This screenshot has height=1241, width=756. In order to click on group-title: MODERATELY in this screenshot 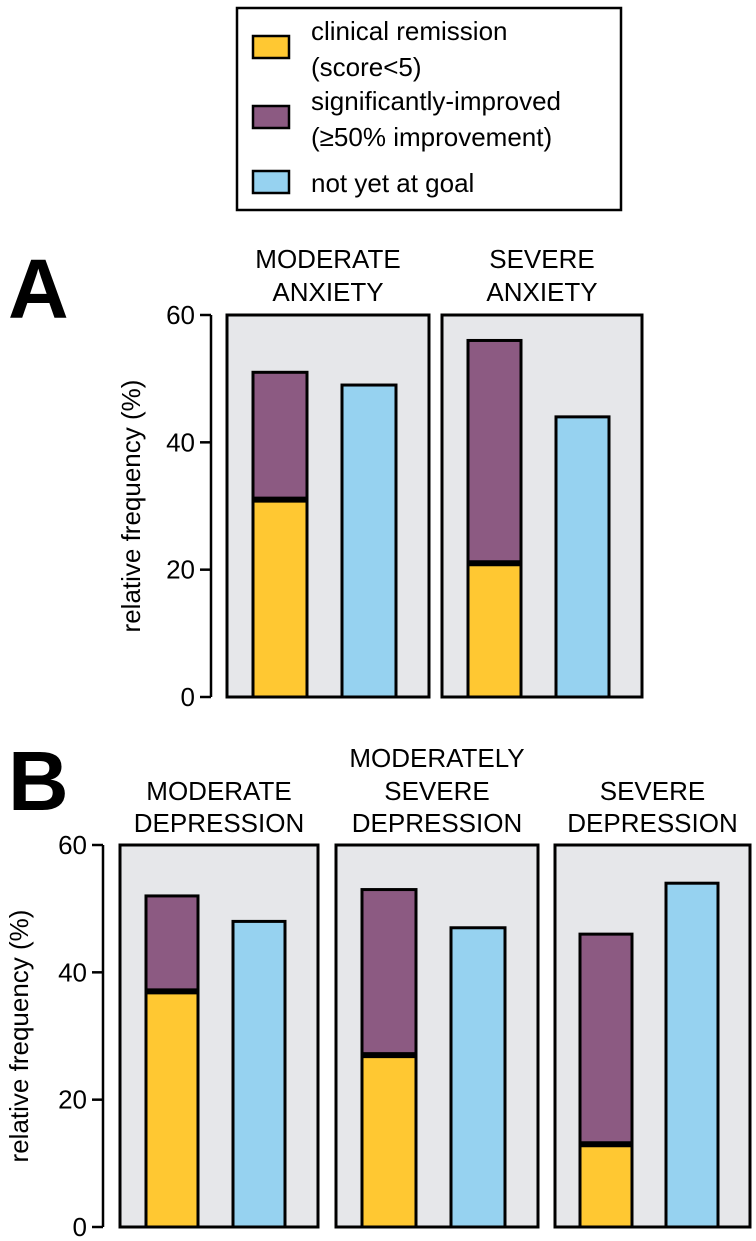, I will do `click(436, 758)`.